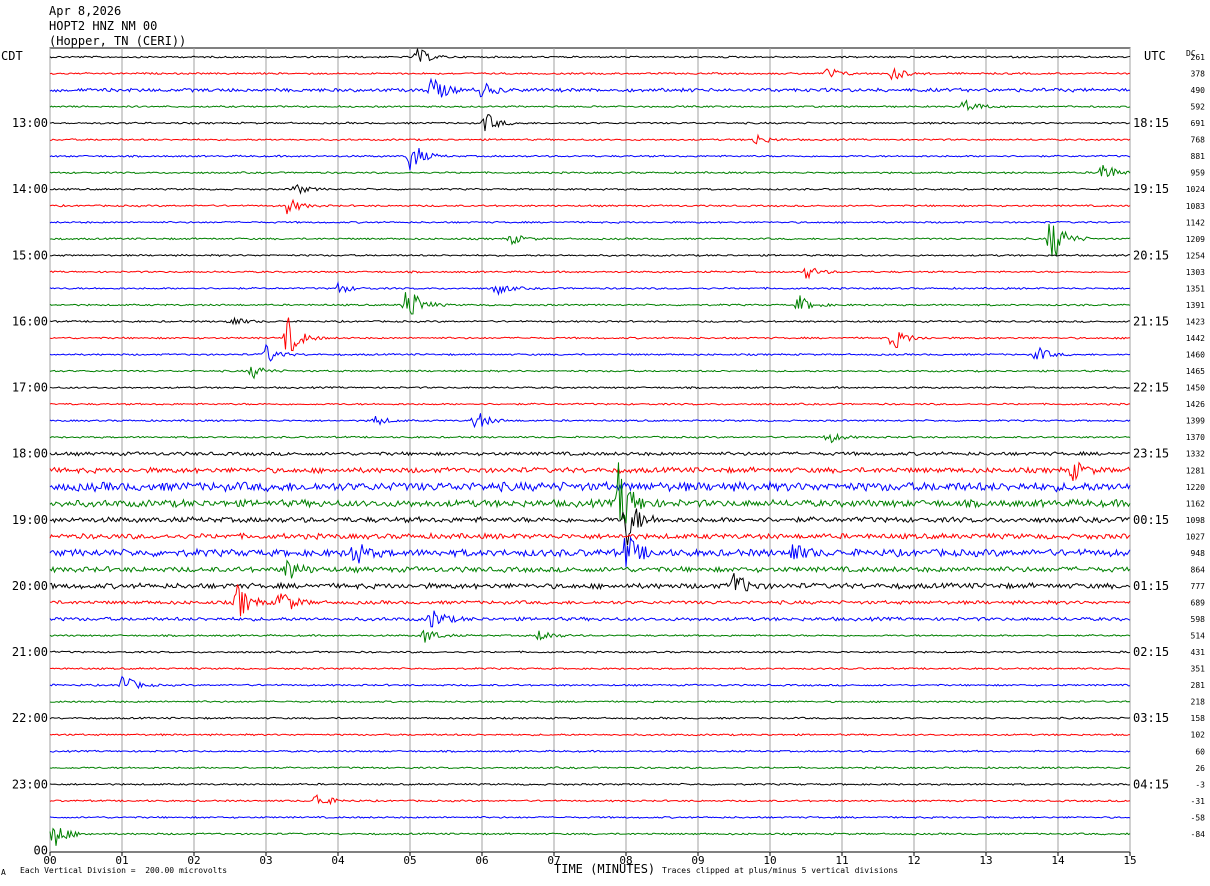  Describe the element at coordinates (1195, 222) in the screenshot. I see `dc-offset-label: 1142` at that location.